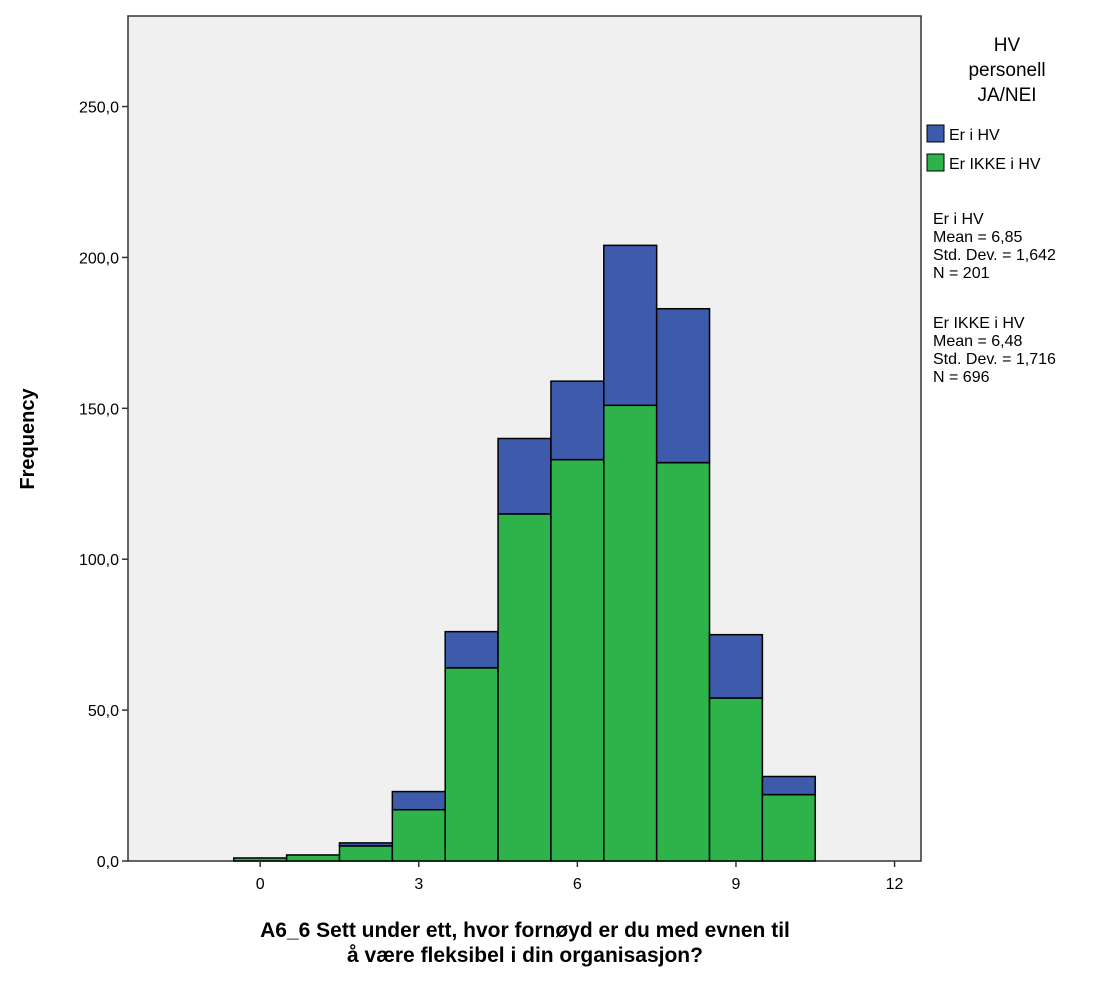 Image resolution: width=1107 pixels, height=981 pixels. I want to click on x-tick-label: 12, so click(895, 884).